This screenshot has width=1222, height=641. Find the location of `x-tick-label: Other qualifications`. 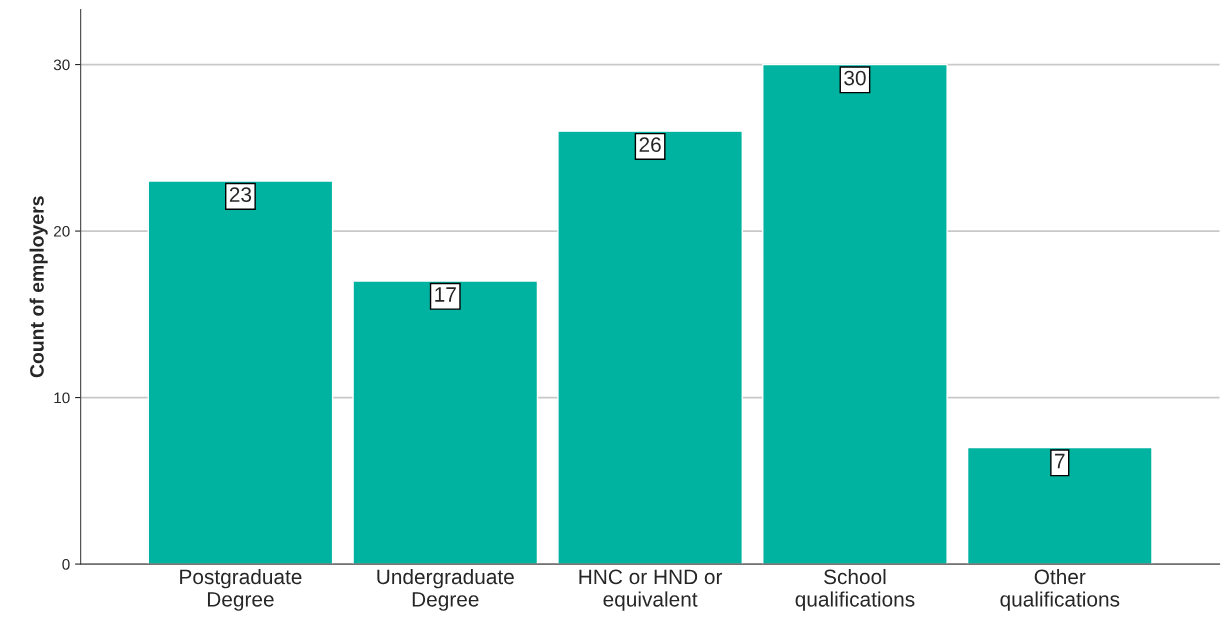

x-tick-label: Other qualifications is located at coordinates (1060, 589).